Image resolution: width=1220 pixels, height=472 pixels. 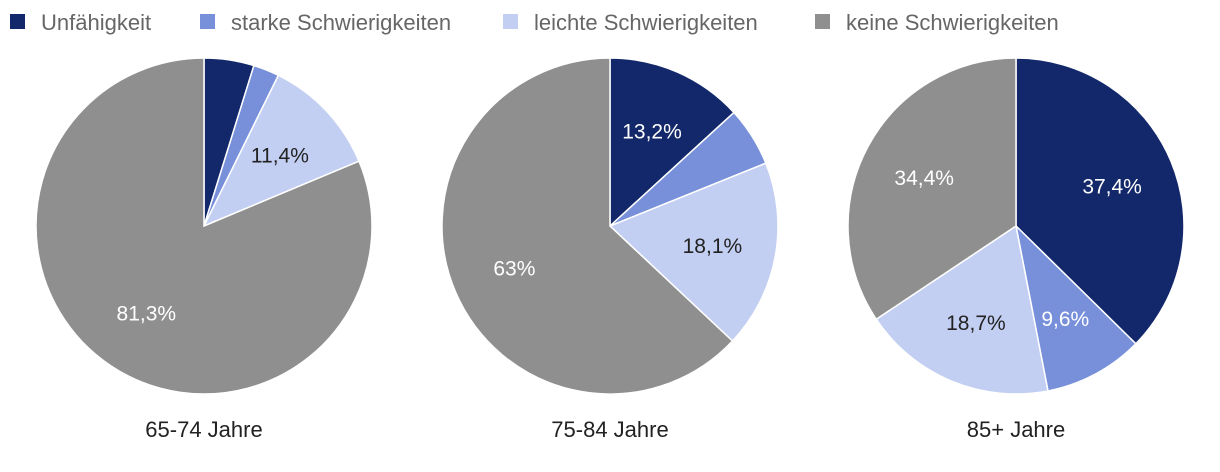 What do you see at coordinates (713, 246) in the screenshot?
I see `slice-label-leichte-schwierigkeiten: 18,1%` at bounding box center [713, 246].